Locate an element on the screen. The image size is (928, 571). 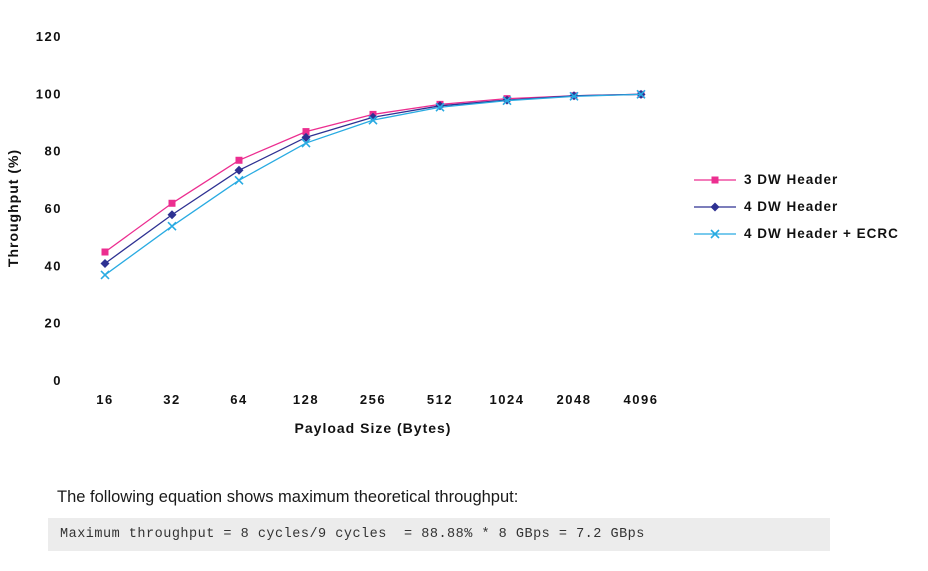
x-tick-label: 2048 is located at coordinates (574, 399).